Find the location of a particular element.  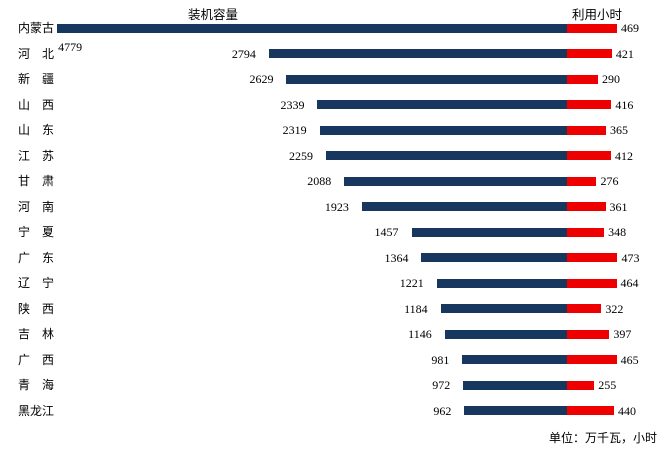

hours-value: 361 is located at coordinates (618, 206).